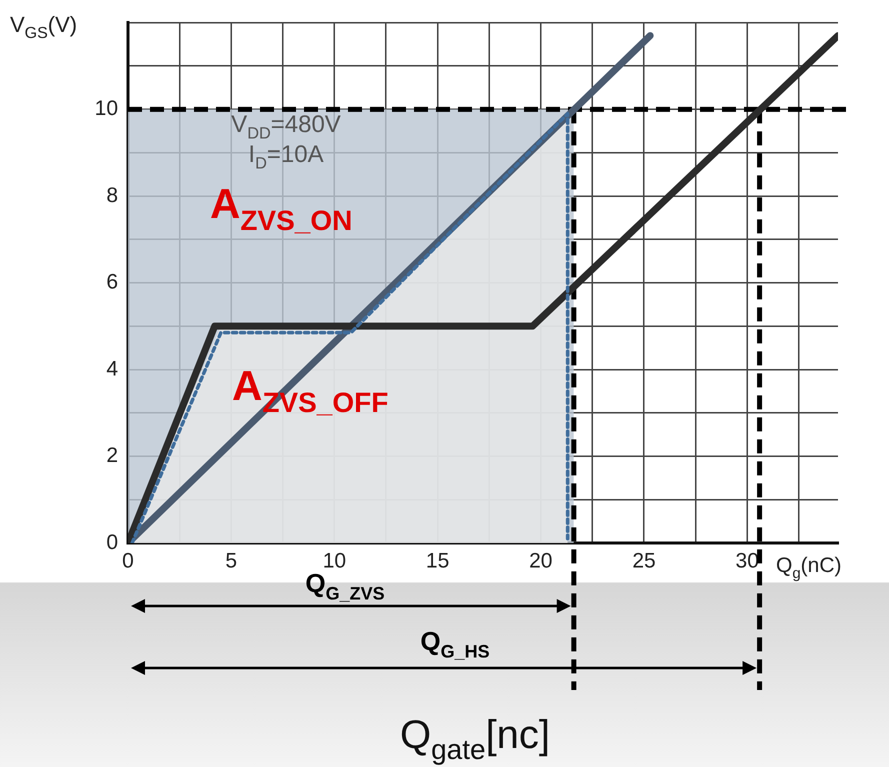  What do you see at coordinates (540, 560) in the screenshot?
I see `x-tick-label: 20` at bounding box center [540, 560].